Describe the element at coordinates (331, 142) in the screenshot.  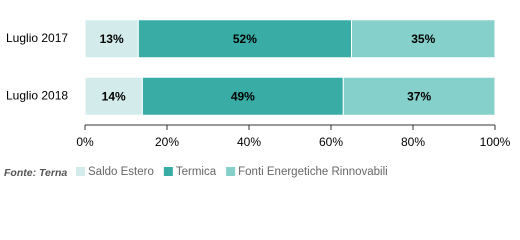
I see `x-tick-label: 60%` at that location.